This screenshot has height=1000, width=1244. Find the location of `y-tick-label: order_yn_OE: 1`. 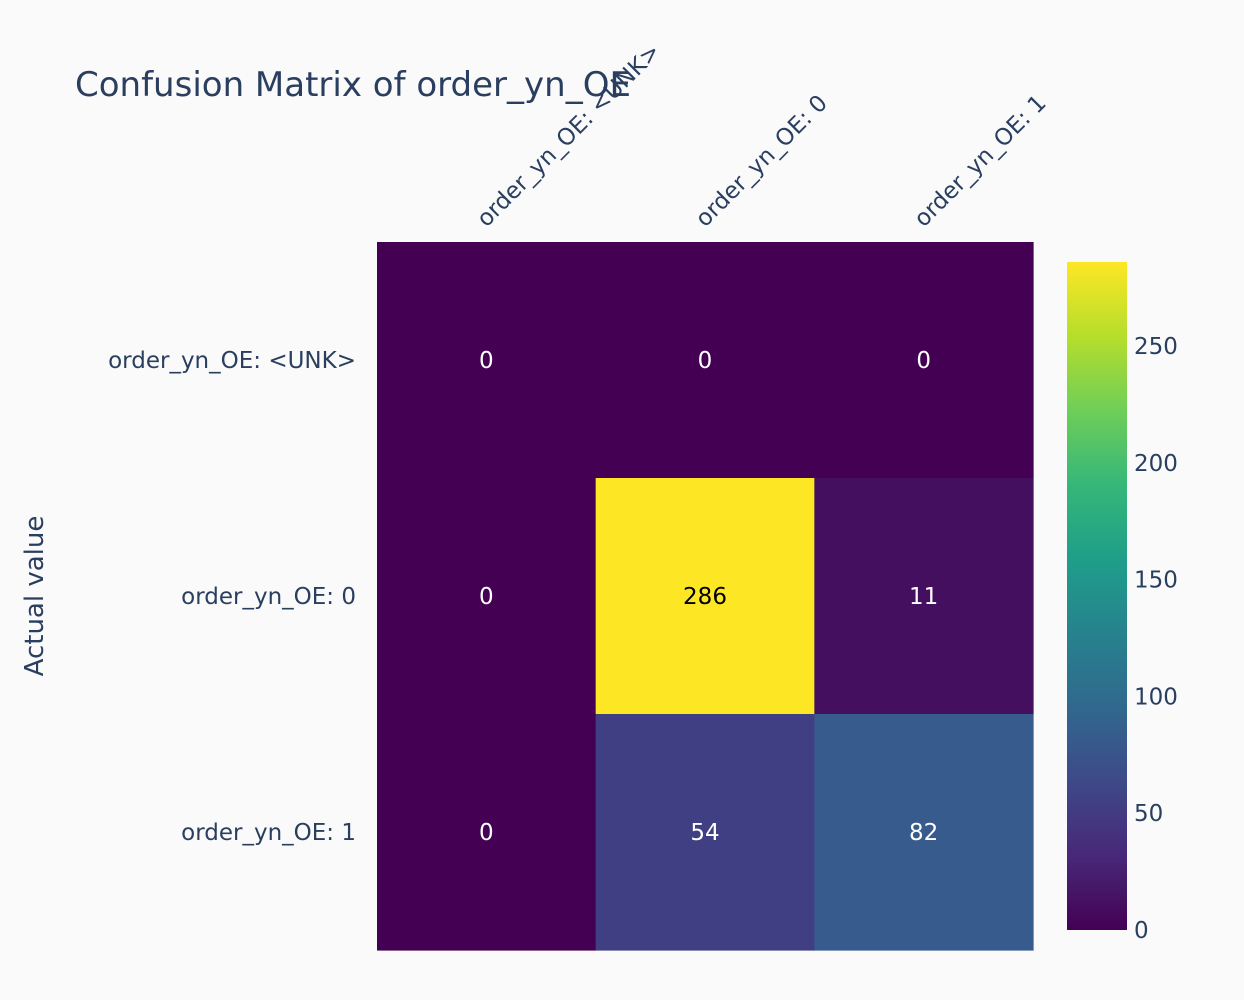

y-tick-label: order_yn_OE: 1 is located at coordinates (268, 833).